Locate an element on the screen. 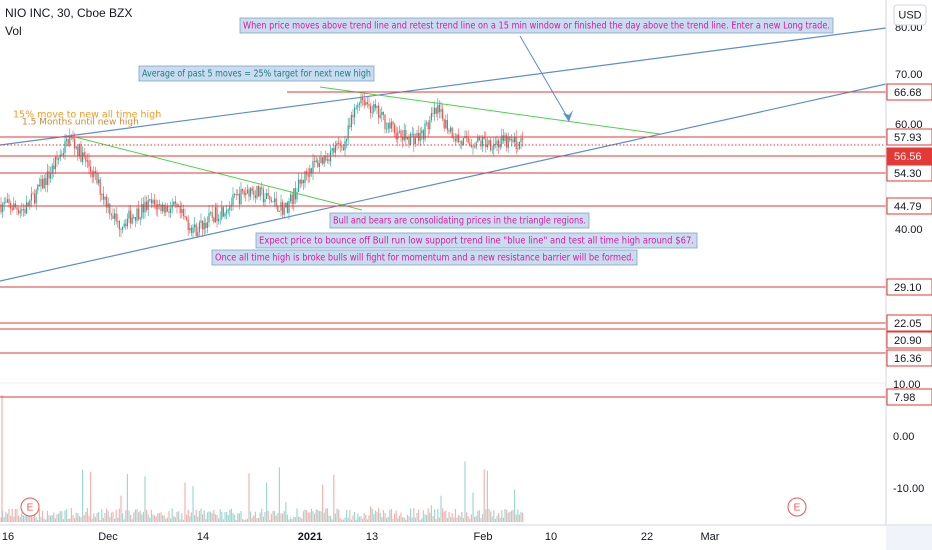  price-level-label: 22.05 is located at coordinates (908, 324).